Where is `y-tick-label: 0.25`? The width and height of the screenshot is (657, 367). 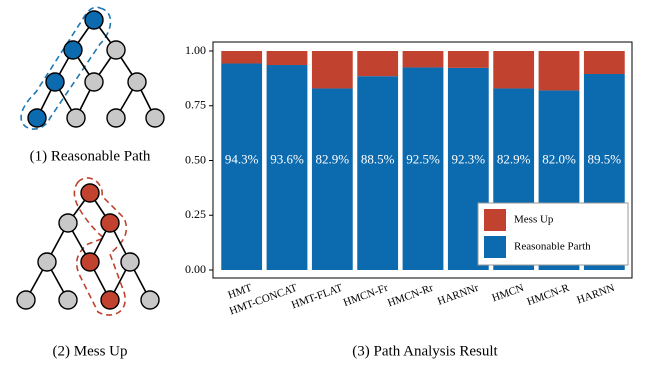
y-tick-label: 0.25 is located at coordinates (195, 214).